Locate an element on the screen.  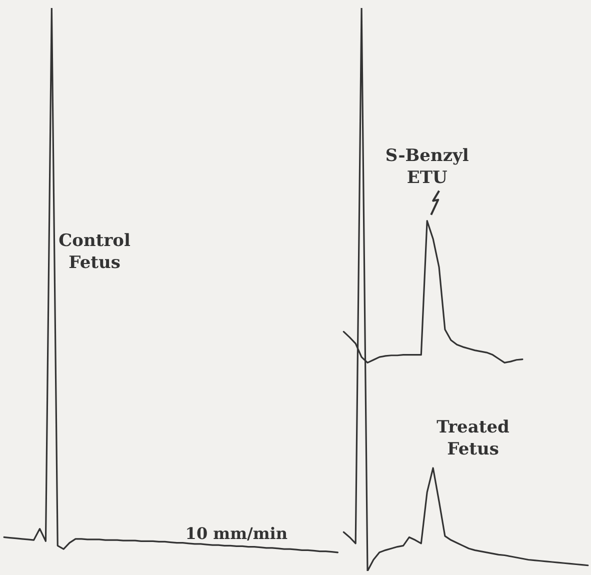
series-label: Treated Fetus is located at coordinates (473, 438).